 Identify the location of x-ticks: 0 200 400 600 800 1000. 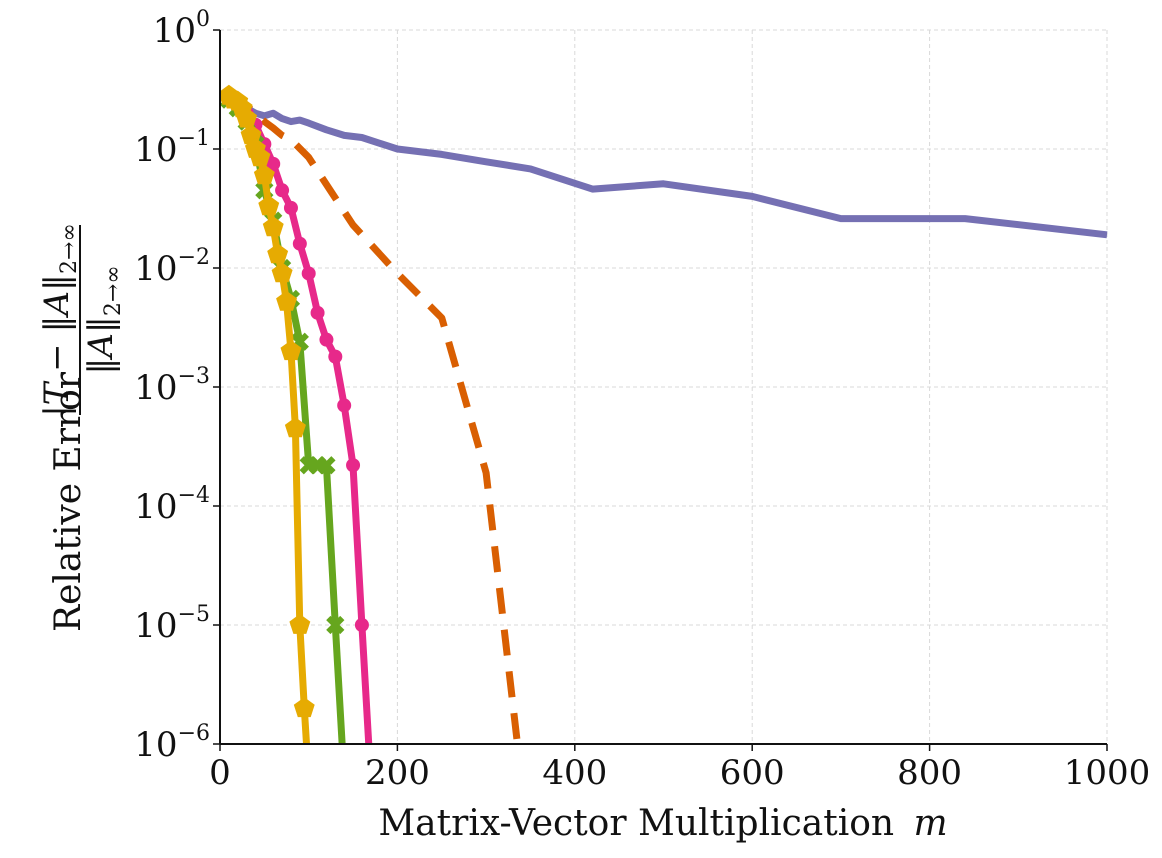
(679, 768).